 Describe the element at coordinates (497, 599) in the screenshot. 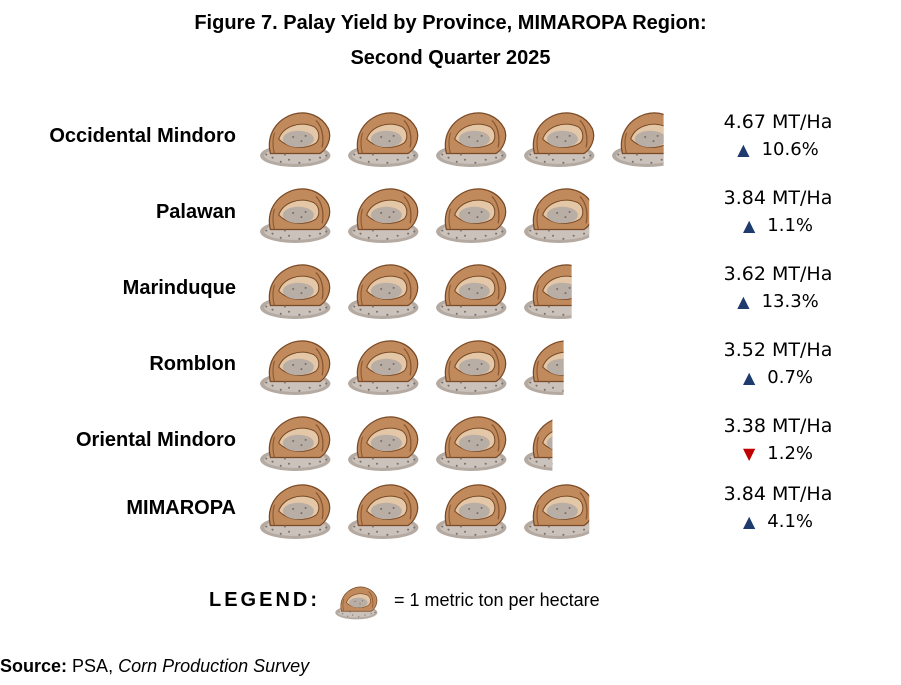

I see `legend-text: = 1 metric ton per hectare` at that location.